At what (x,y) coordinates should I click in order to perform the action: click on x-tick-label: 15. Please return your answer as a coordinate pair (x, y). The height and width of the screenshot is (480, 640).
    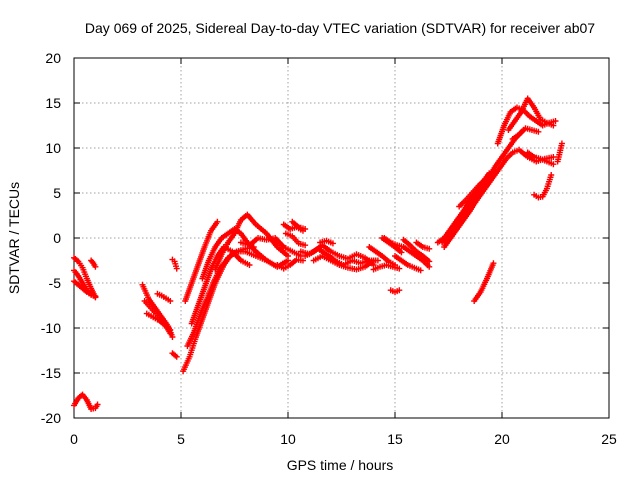
    Looking at the image, I should click on (395, 439).